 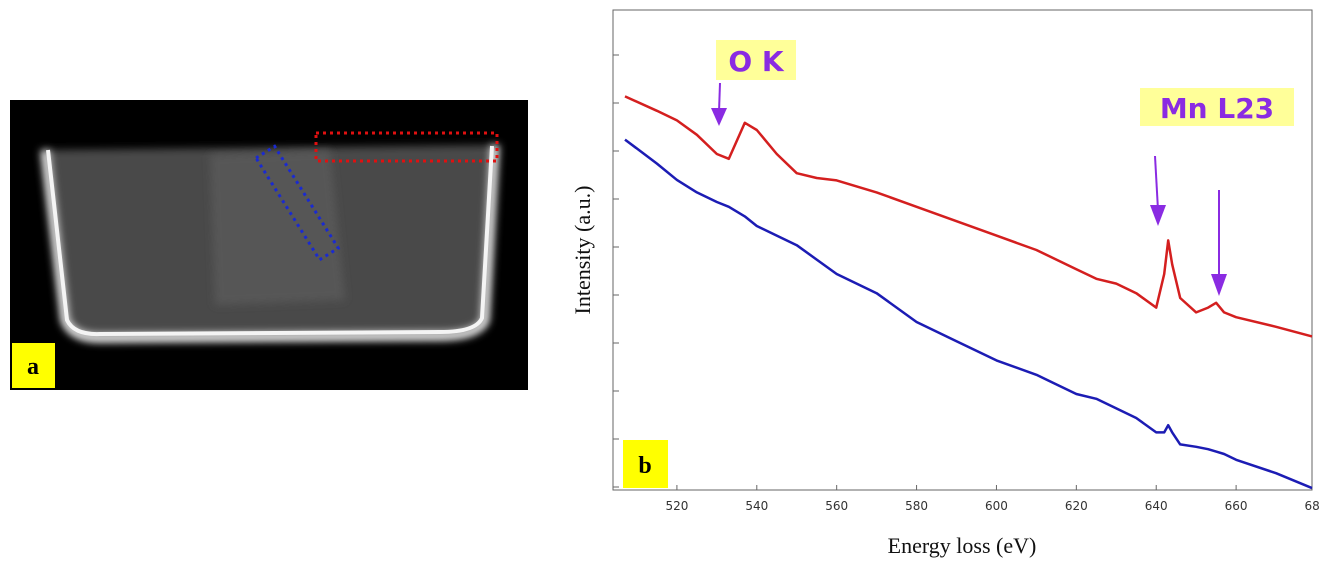 I want to click on panel-label: b, so click(x=644, y=466).